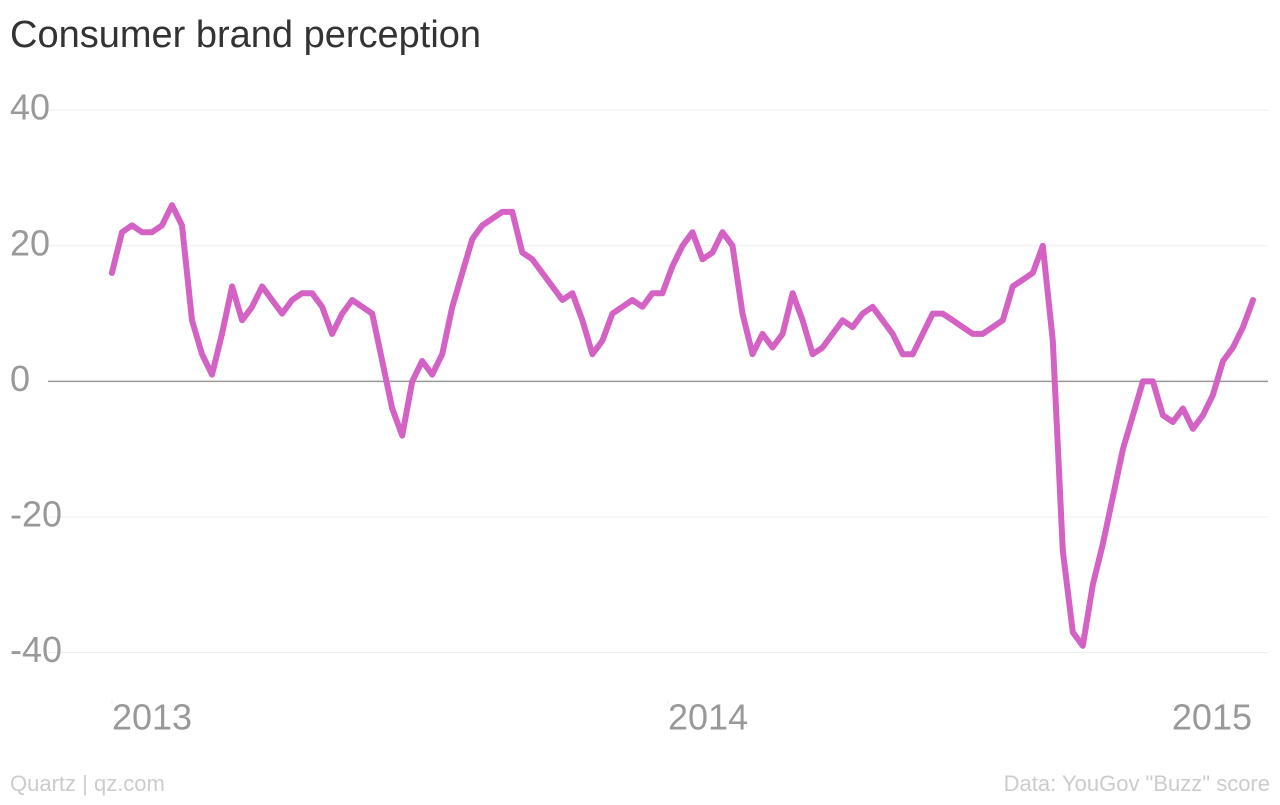 This screenshot has height=805, width=1280. What do you see at coordinates (1212, 717) in the screenshot?
I see `x-tick-label: 2015` at bounding box center [1212, 717].